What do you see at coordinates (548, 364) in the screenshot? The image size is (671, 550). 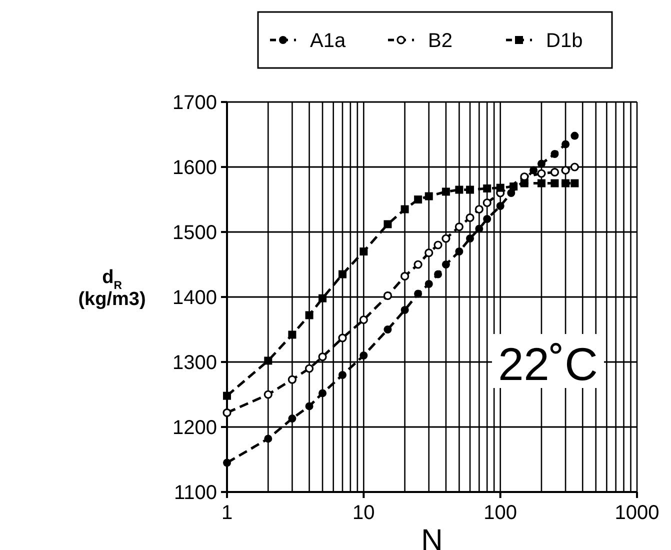 I see `annotation: 22˚C` at bounding box center [548, 364].